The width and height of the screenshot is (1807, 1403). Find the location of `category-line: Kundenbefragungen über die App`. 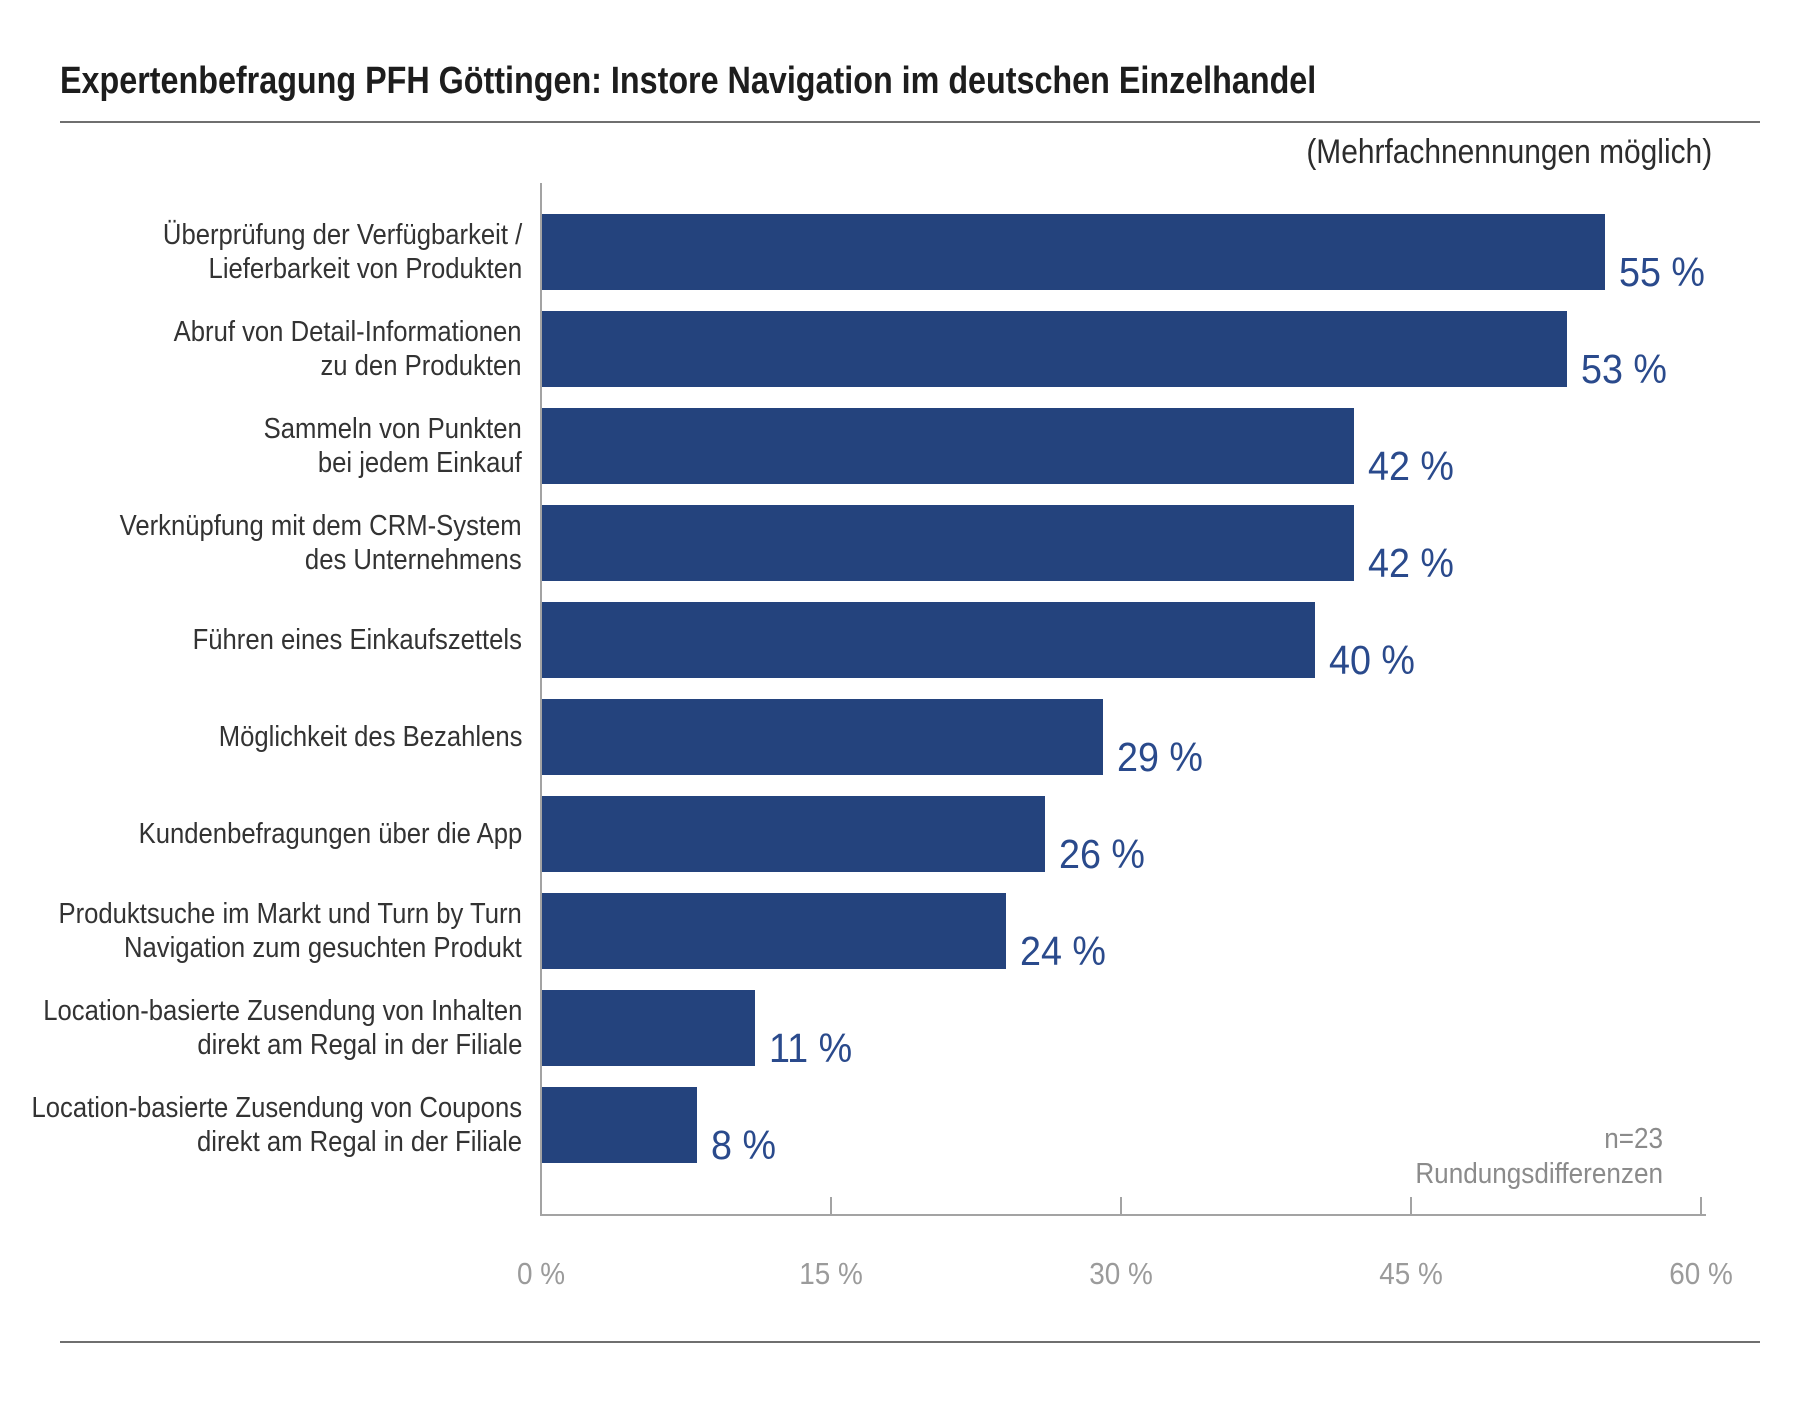

category-line: Kundenbefragungen über die App is located at coordinates (330, 834).